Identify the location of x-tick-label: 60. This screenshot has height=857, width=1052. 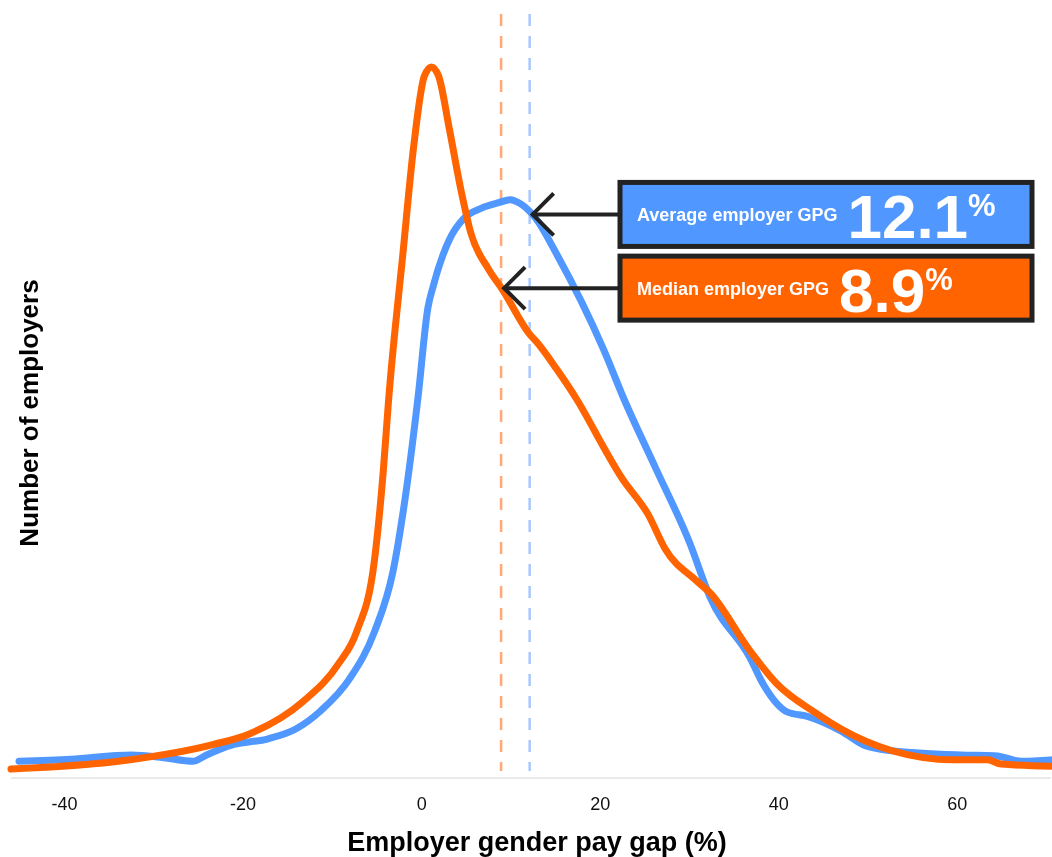
(957, 804).